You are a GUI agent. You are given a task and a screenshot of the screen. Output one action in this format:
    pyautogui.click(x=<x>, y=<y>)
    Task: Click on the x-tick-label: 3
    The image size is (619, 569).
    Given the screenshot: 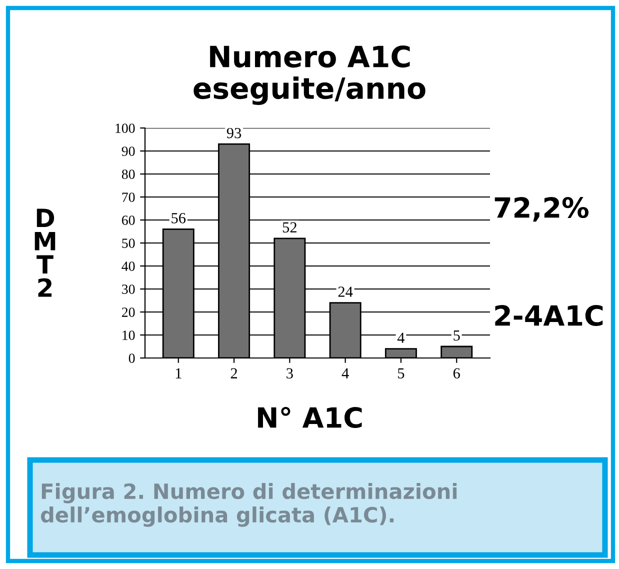 What is the action you would take?
    pyautogui.click(x=289, y=373)
    